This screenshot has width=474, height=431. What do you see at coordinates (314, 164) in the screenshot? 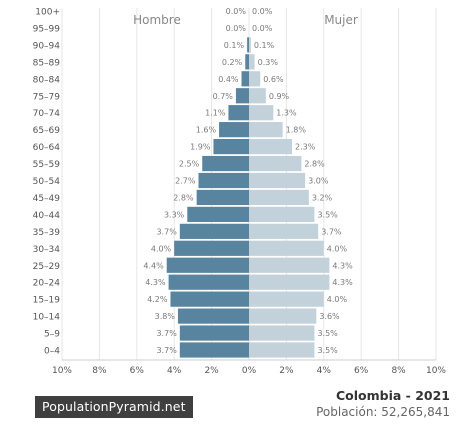
I see `female-data-label: 2.8%` at bounding box center [314, 164].